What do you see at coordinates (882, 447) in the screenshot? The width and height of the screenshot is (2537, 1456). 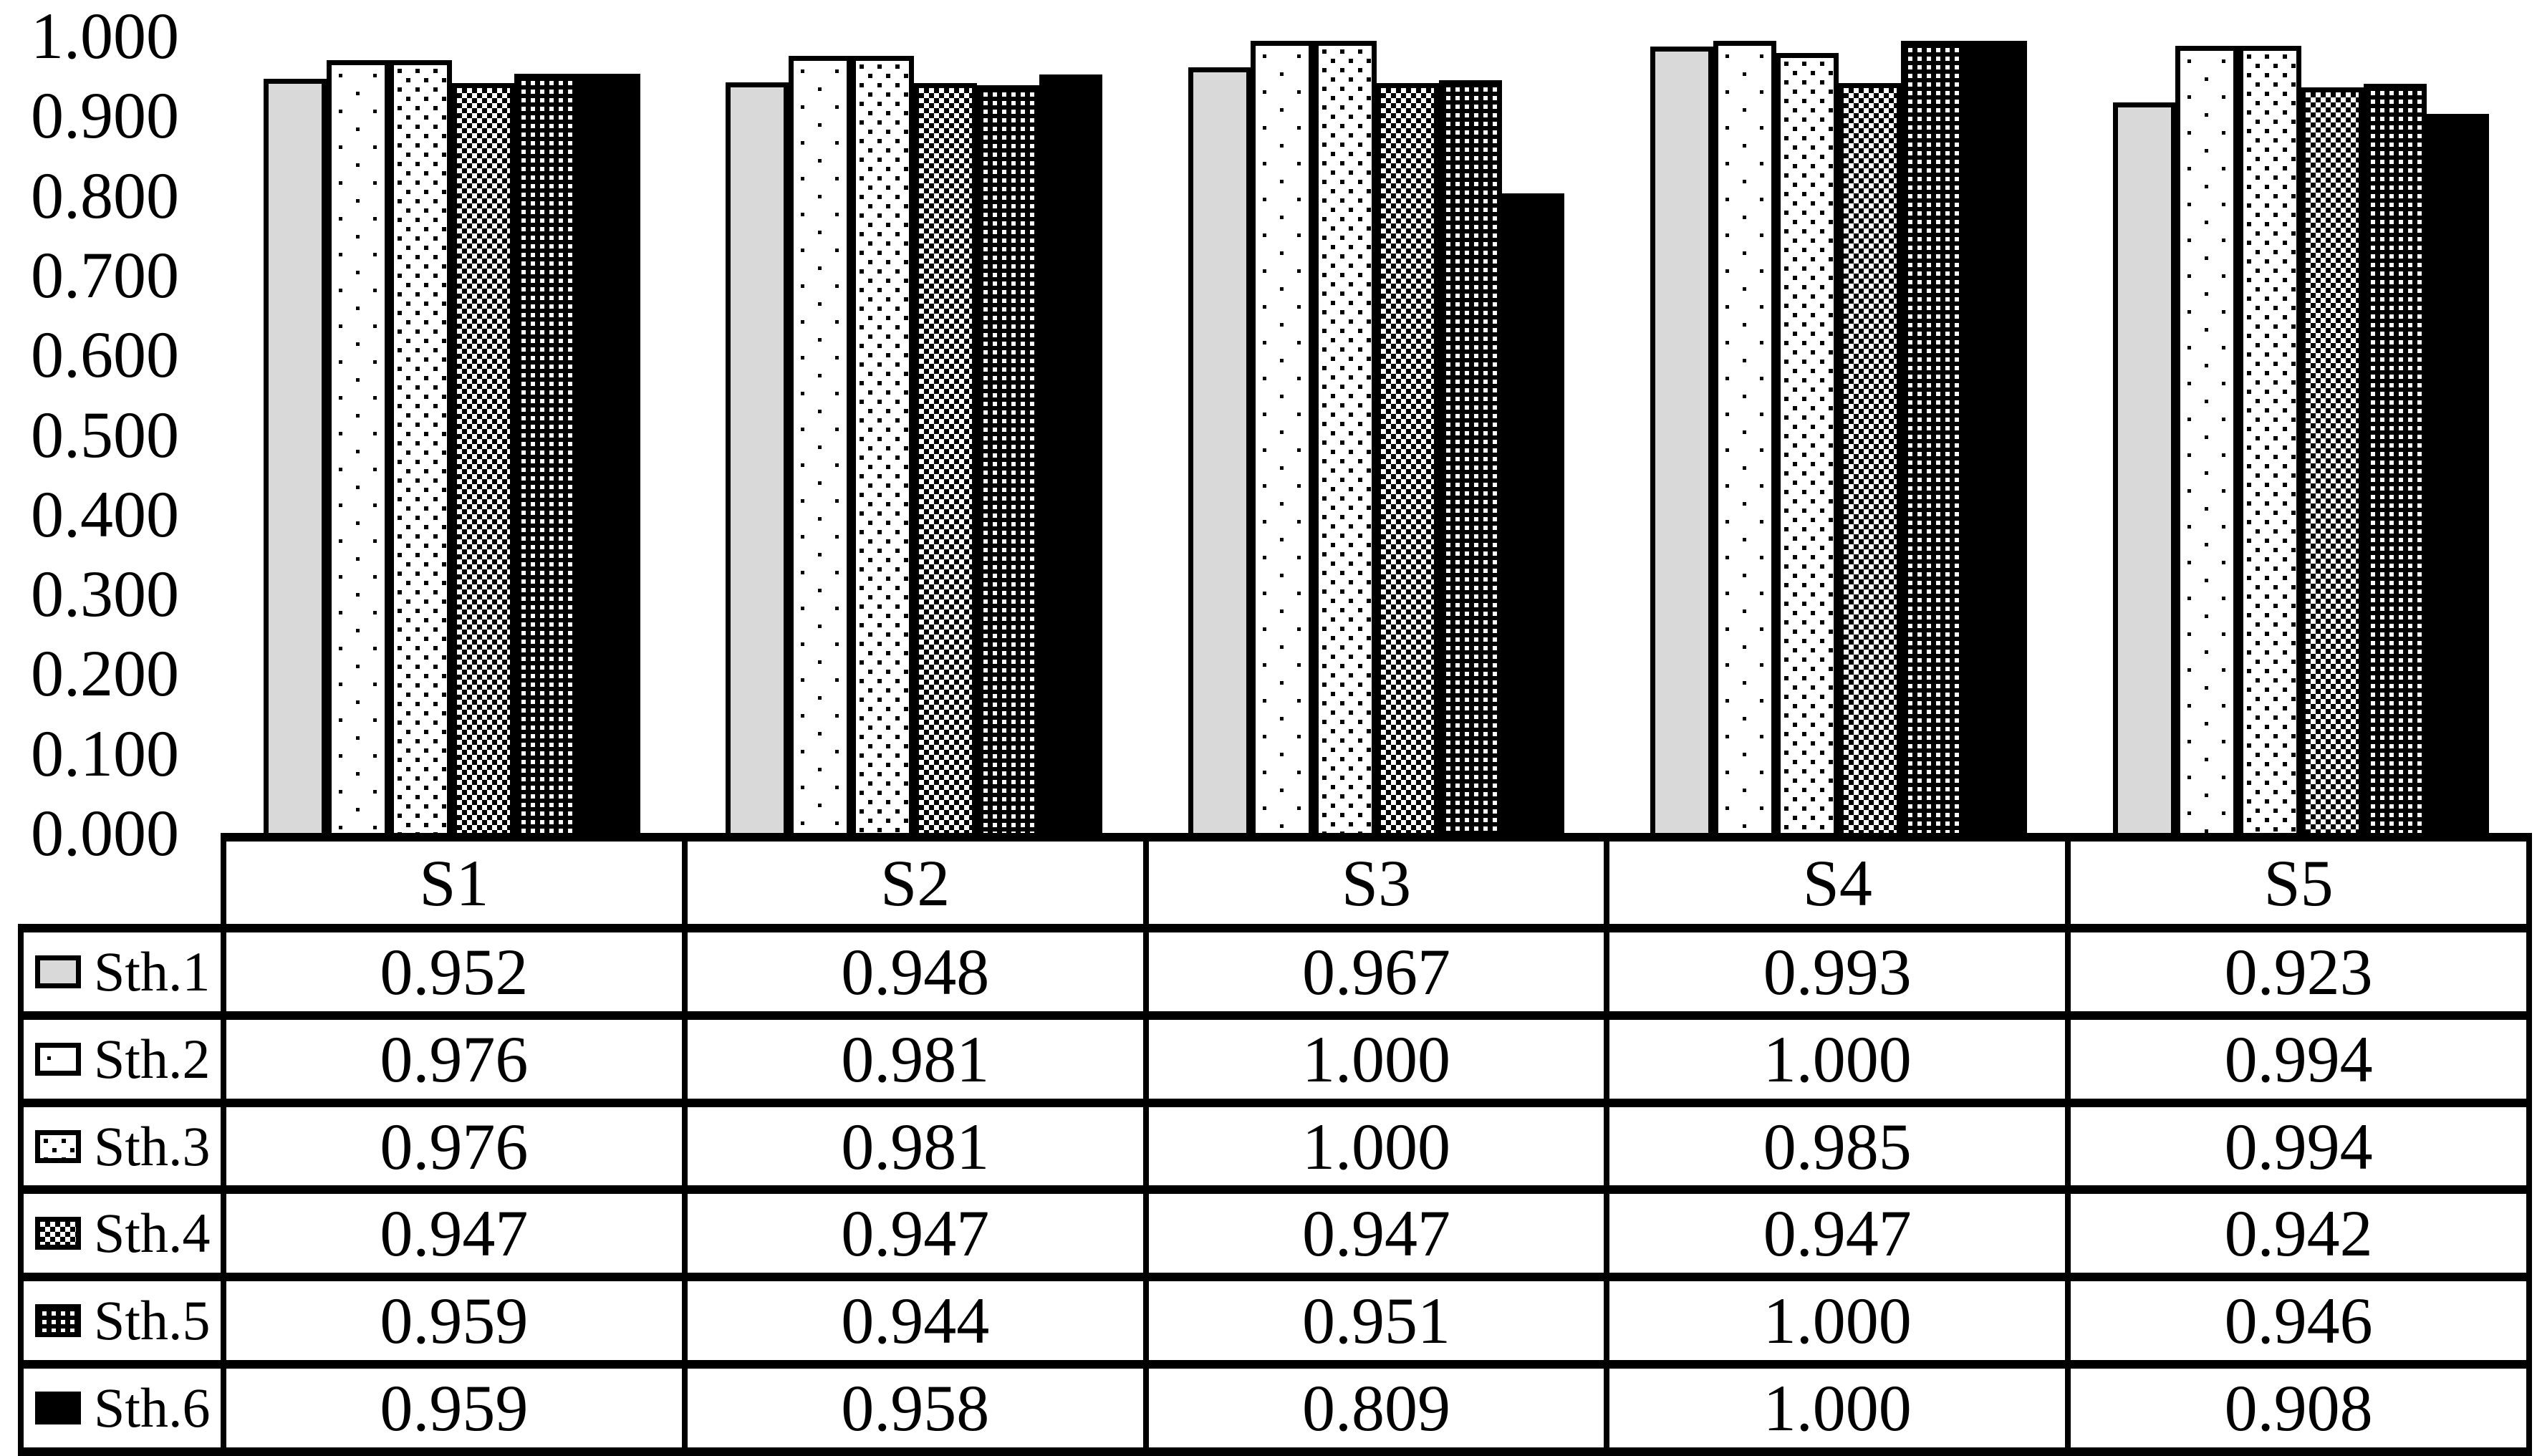 I see `bar-Sth.3-S2` at bounding box center [882, 447].